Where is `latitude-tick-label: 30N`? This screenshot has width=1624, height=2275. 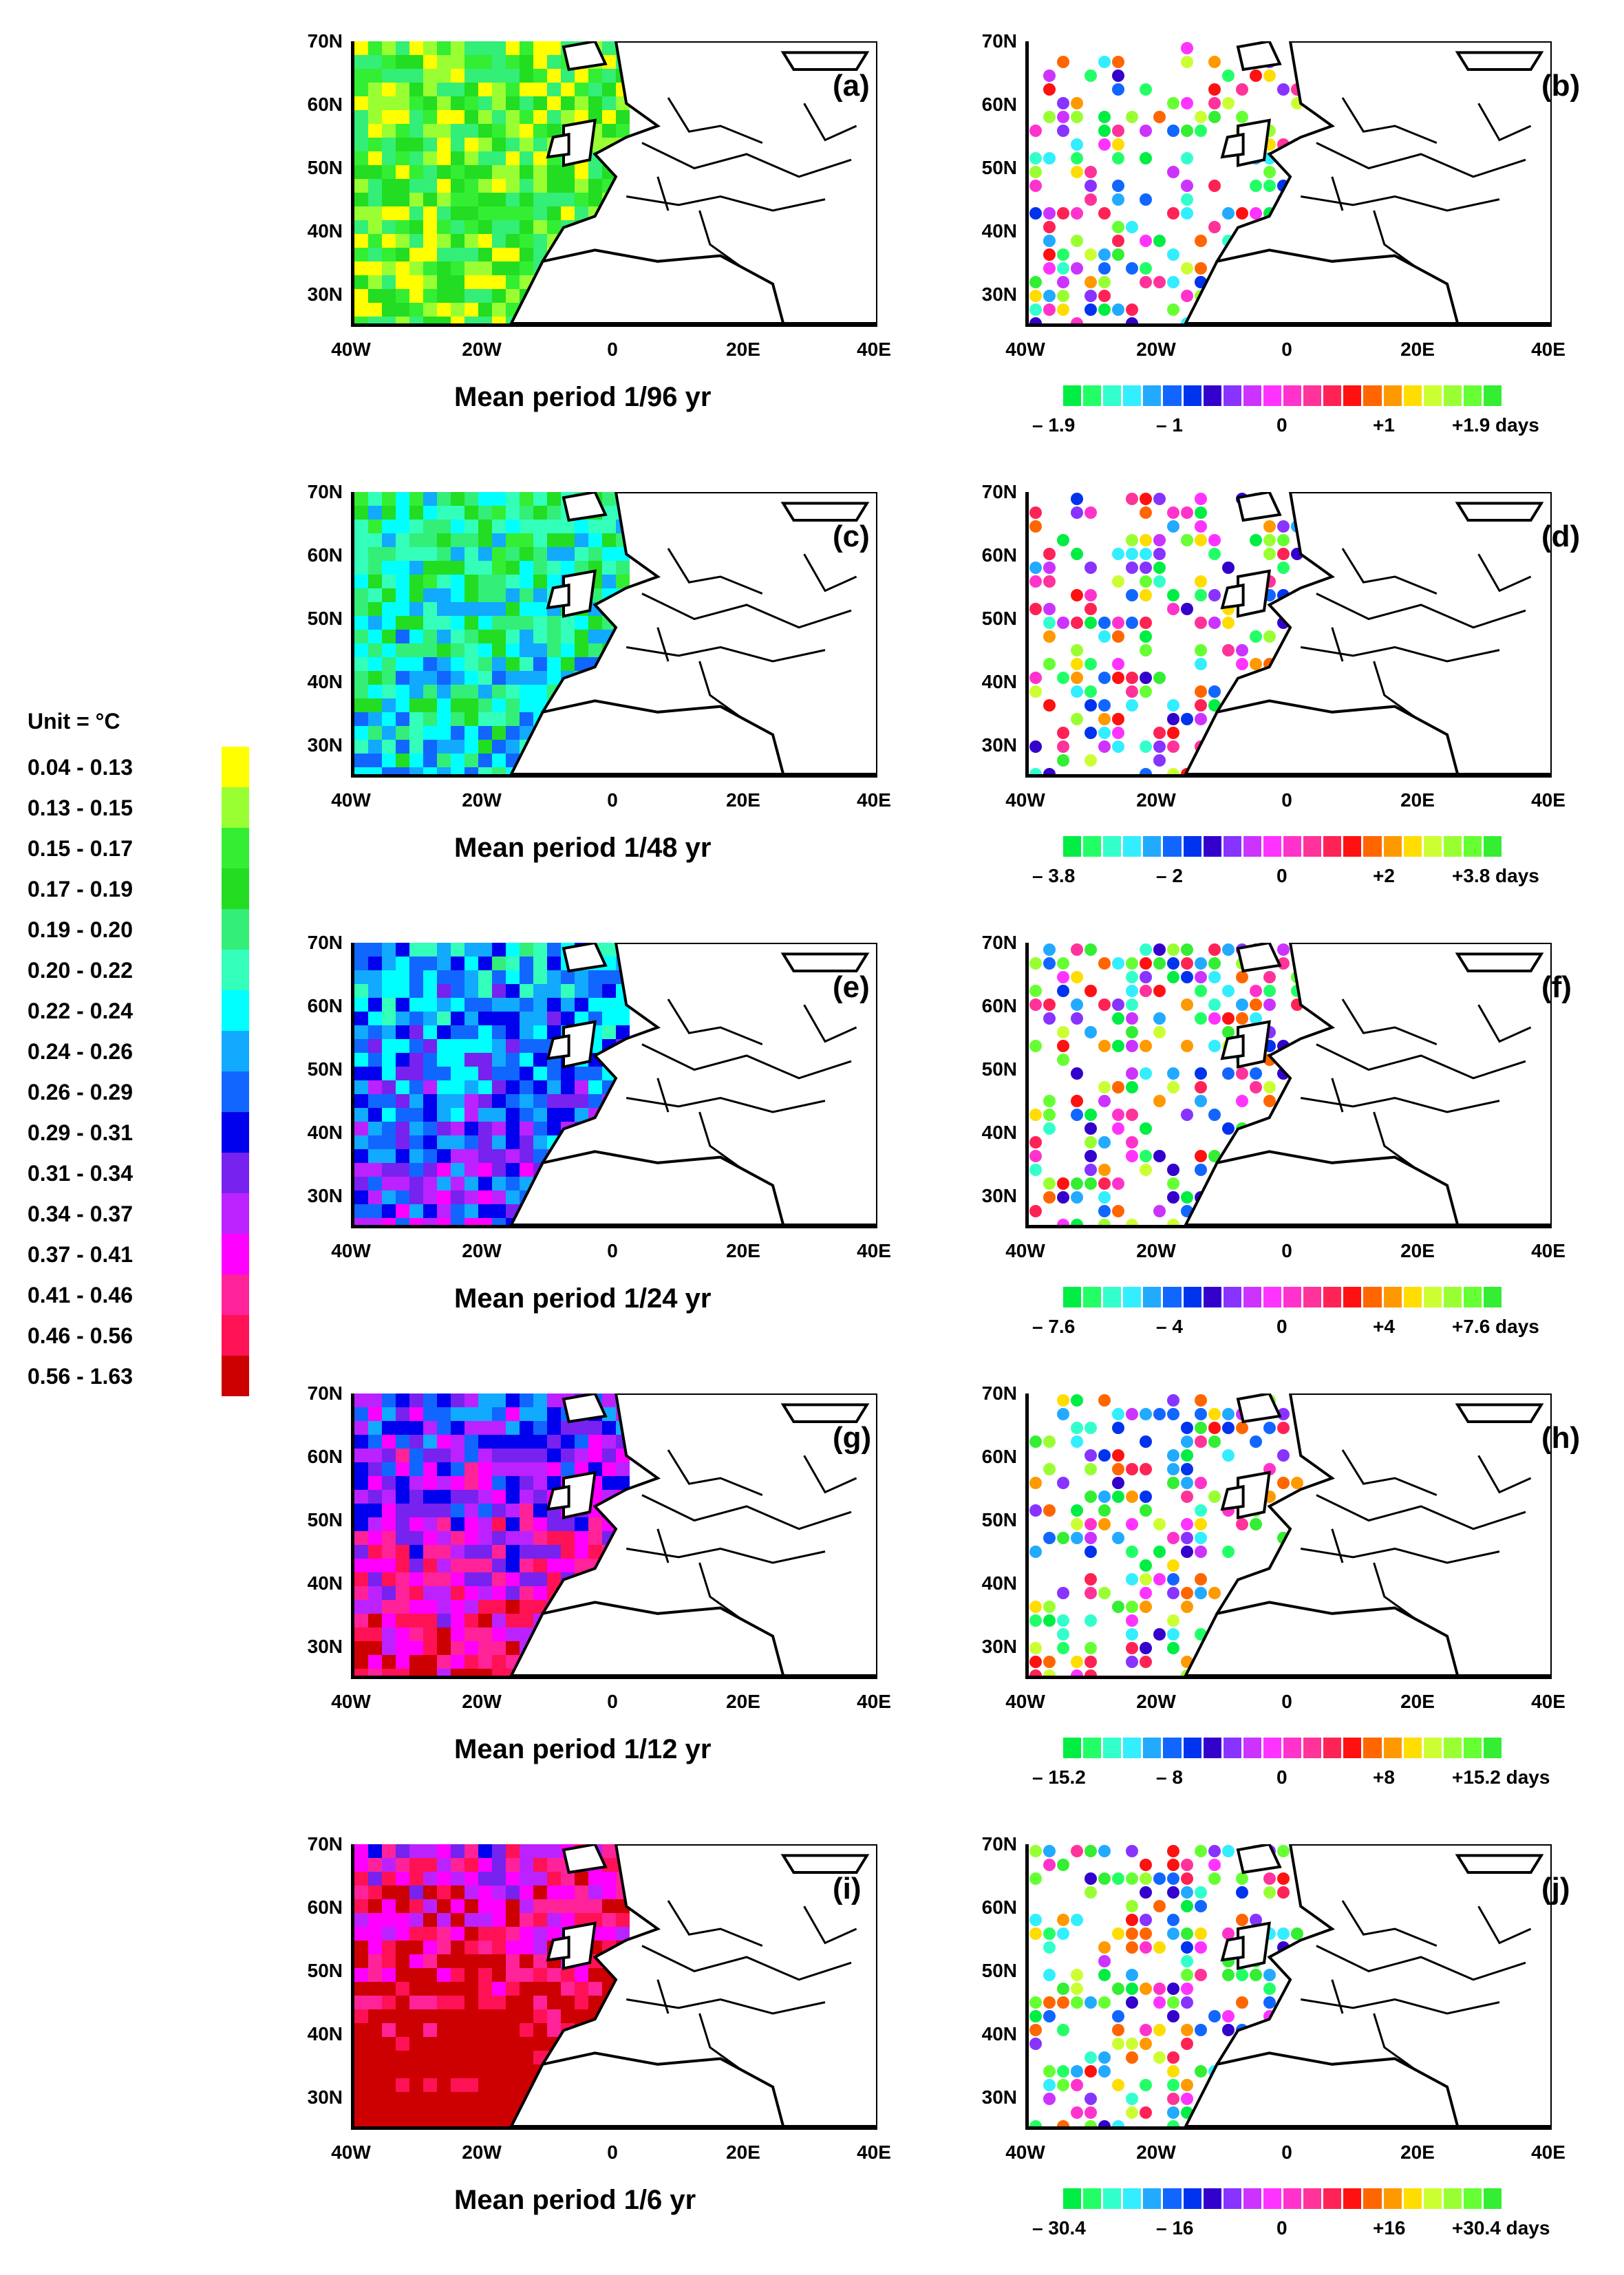
latitude-tick-label: 30N is located at coordinates (325, 745).